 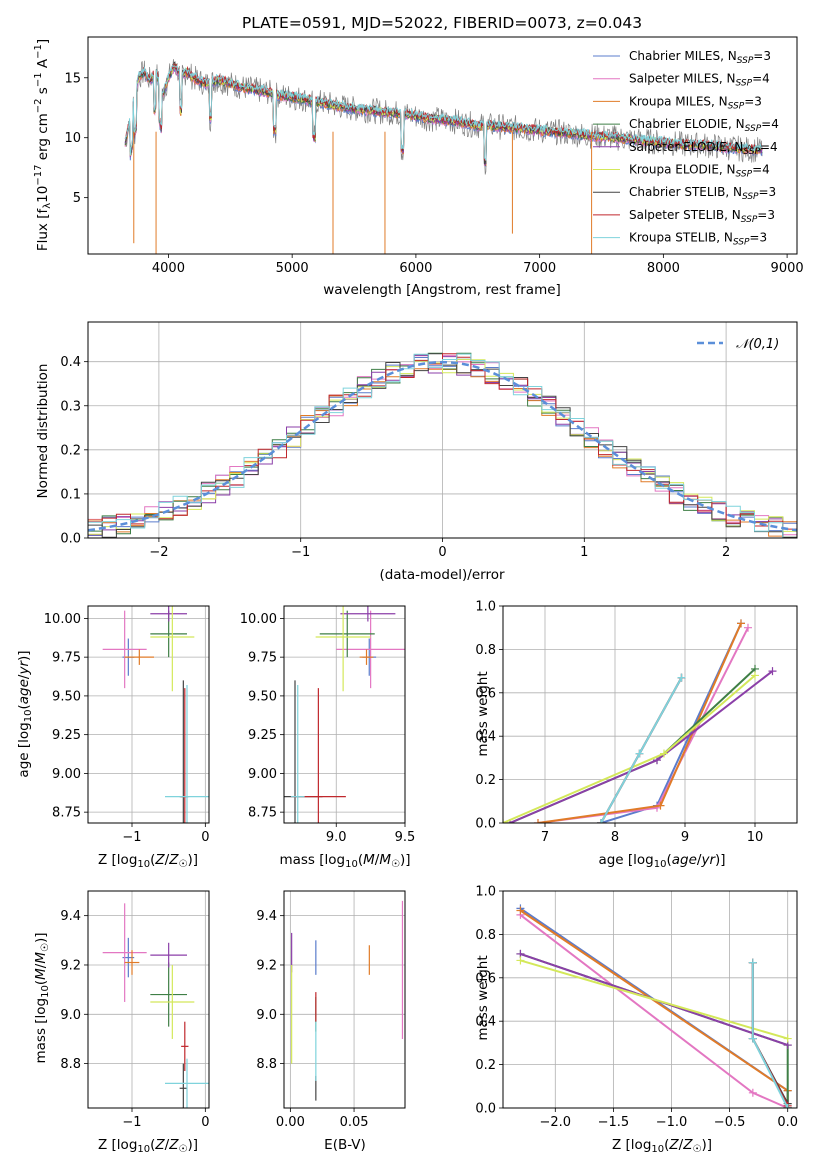 What do you see at coordinates (485, 650) in the screenshot?
I see `y-tick-label: 0.8` at bounding box center [485, 650].